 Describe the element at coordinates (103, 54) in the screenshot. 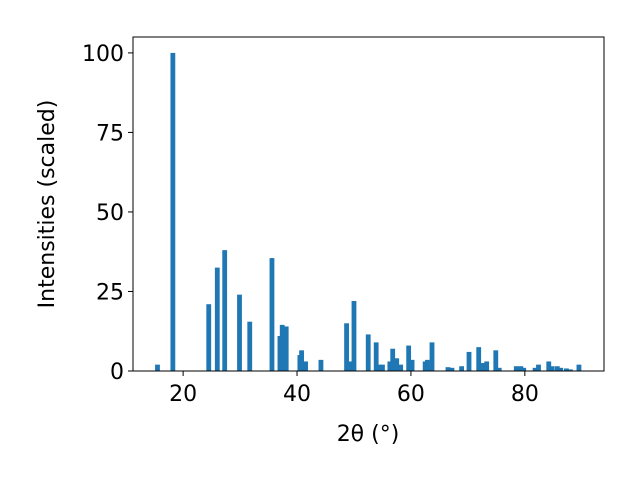

I see `y-tick-label: 100` at that location.